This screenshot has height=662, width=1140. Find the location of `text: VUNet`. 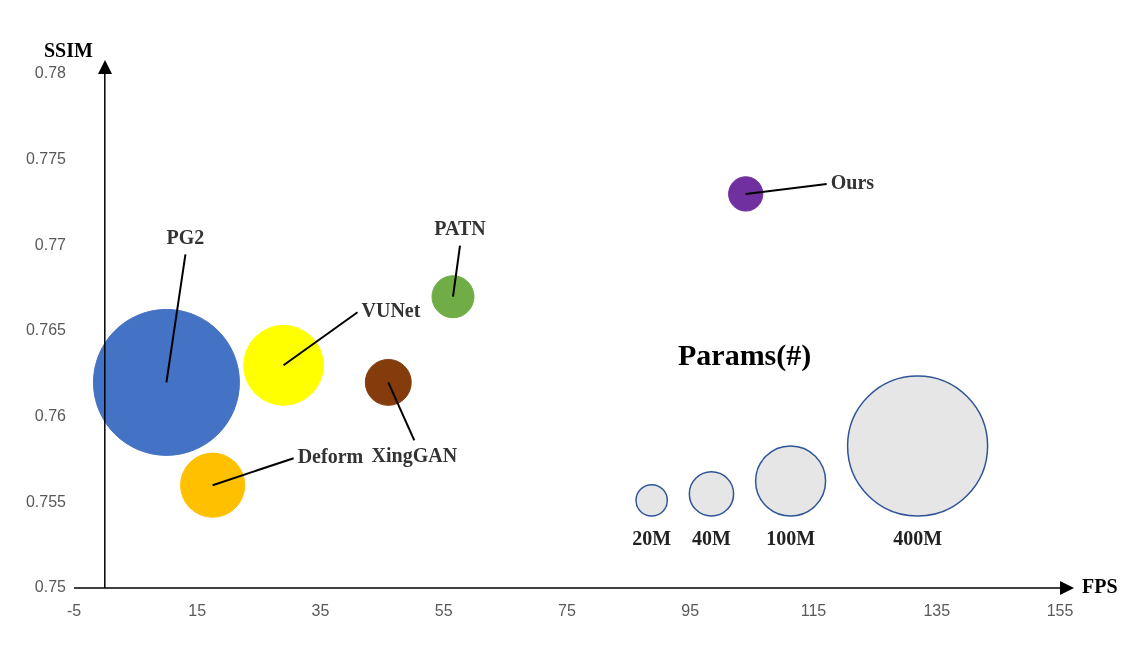

text: VUNet is located at coordinates (391, 310).